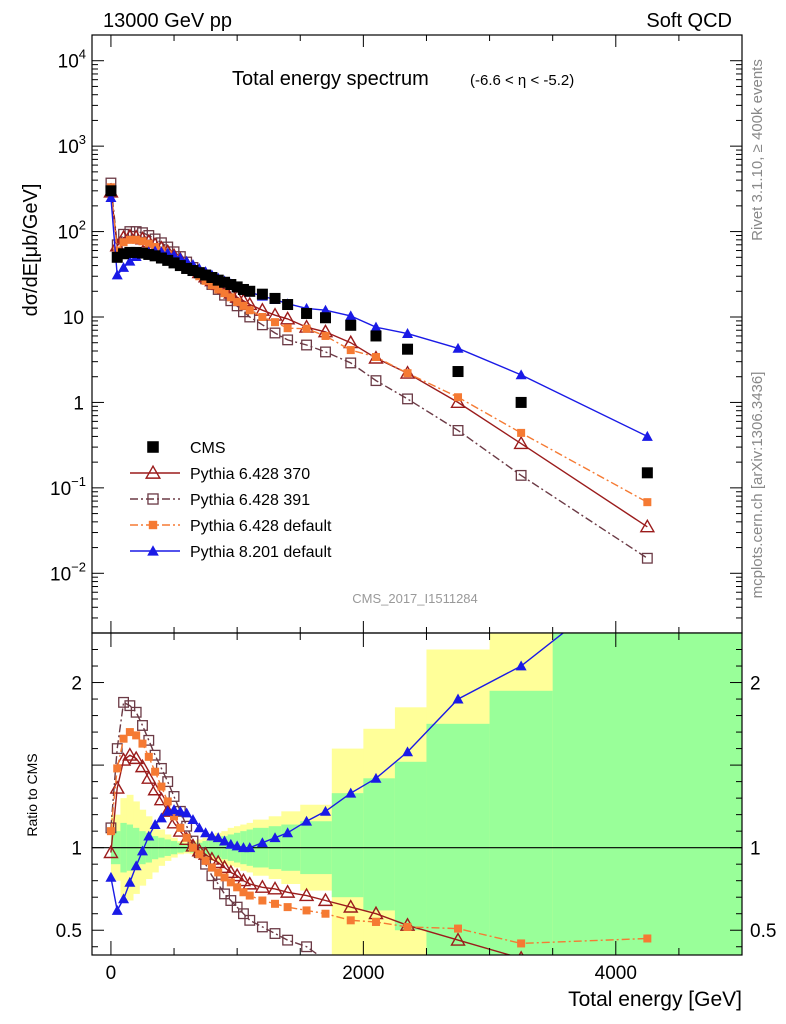  I want to click on ratio-xlabel: Total energy [GeV], so click(655, 999).